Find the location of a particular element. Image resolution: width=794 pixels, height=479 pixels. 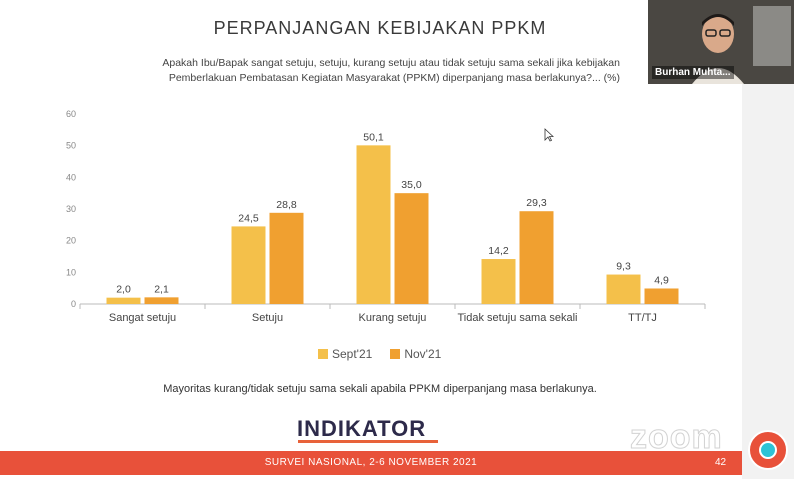

data-label: 50,1 is located at coordinates (373, 137).